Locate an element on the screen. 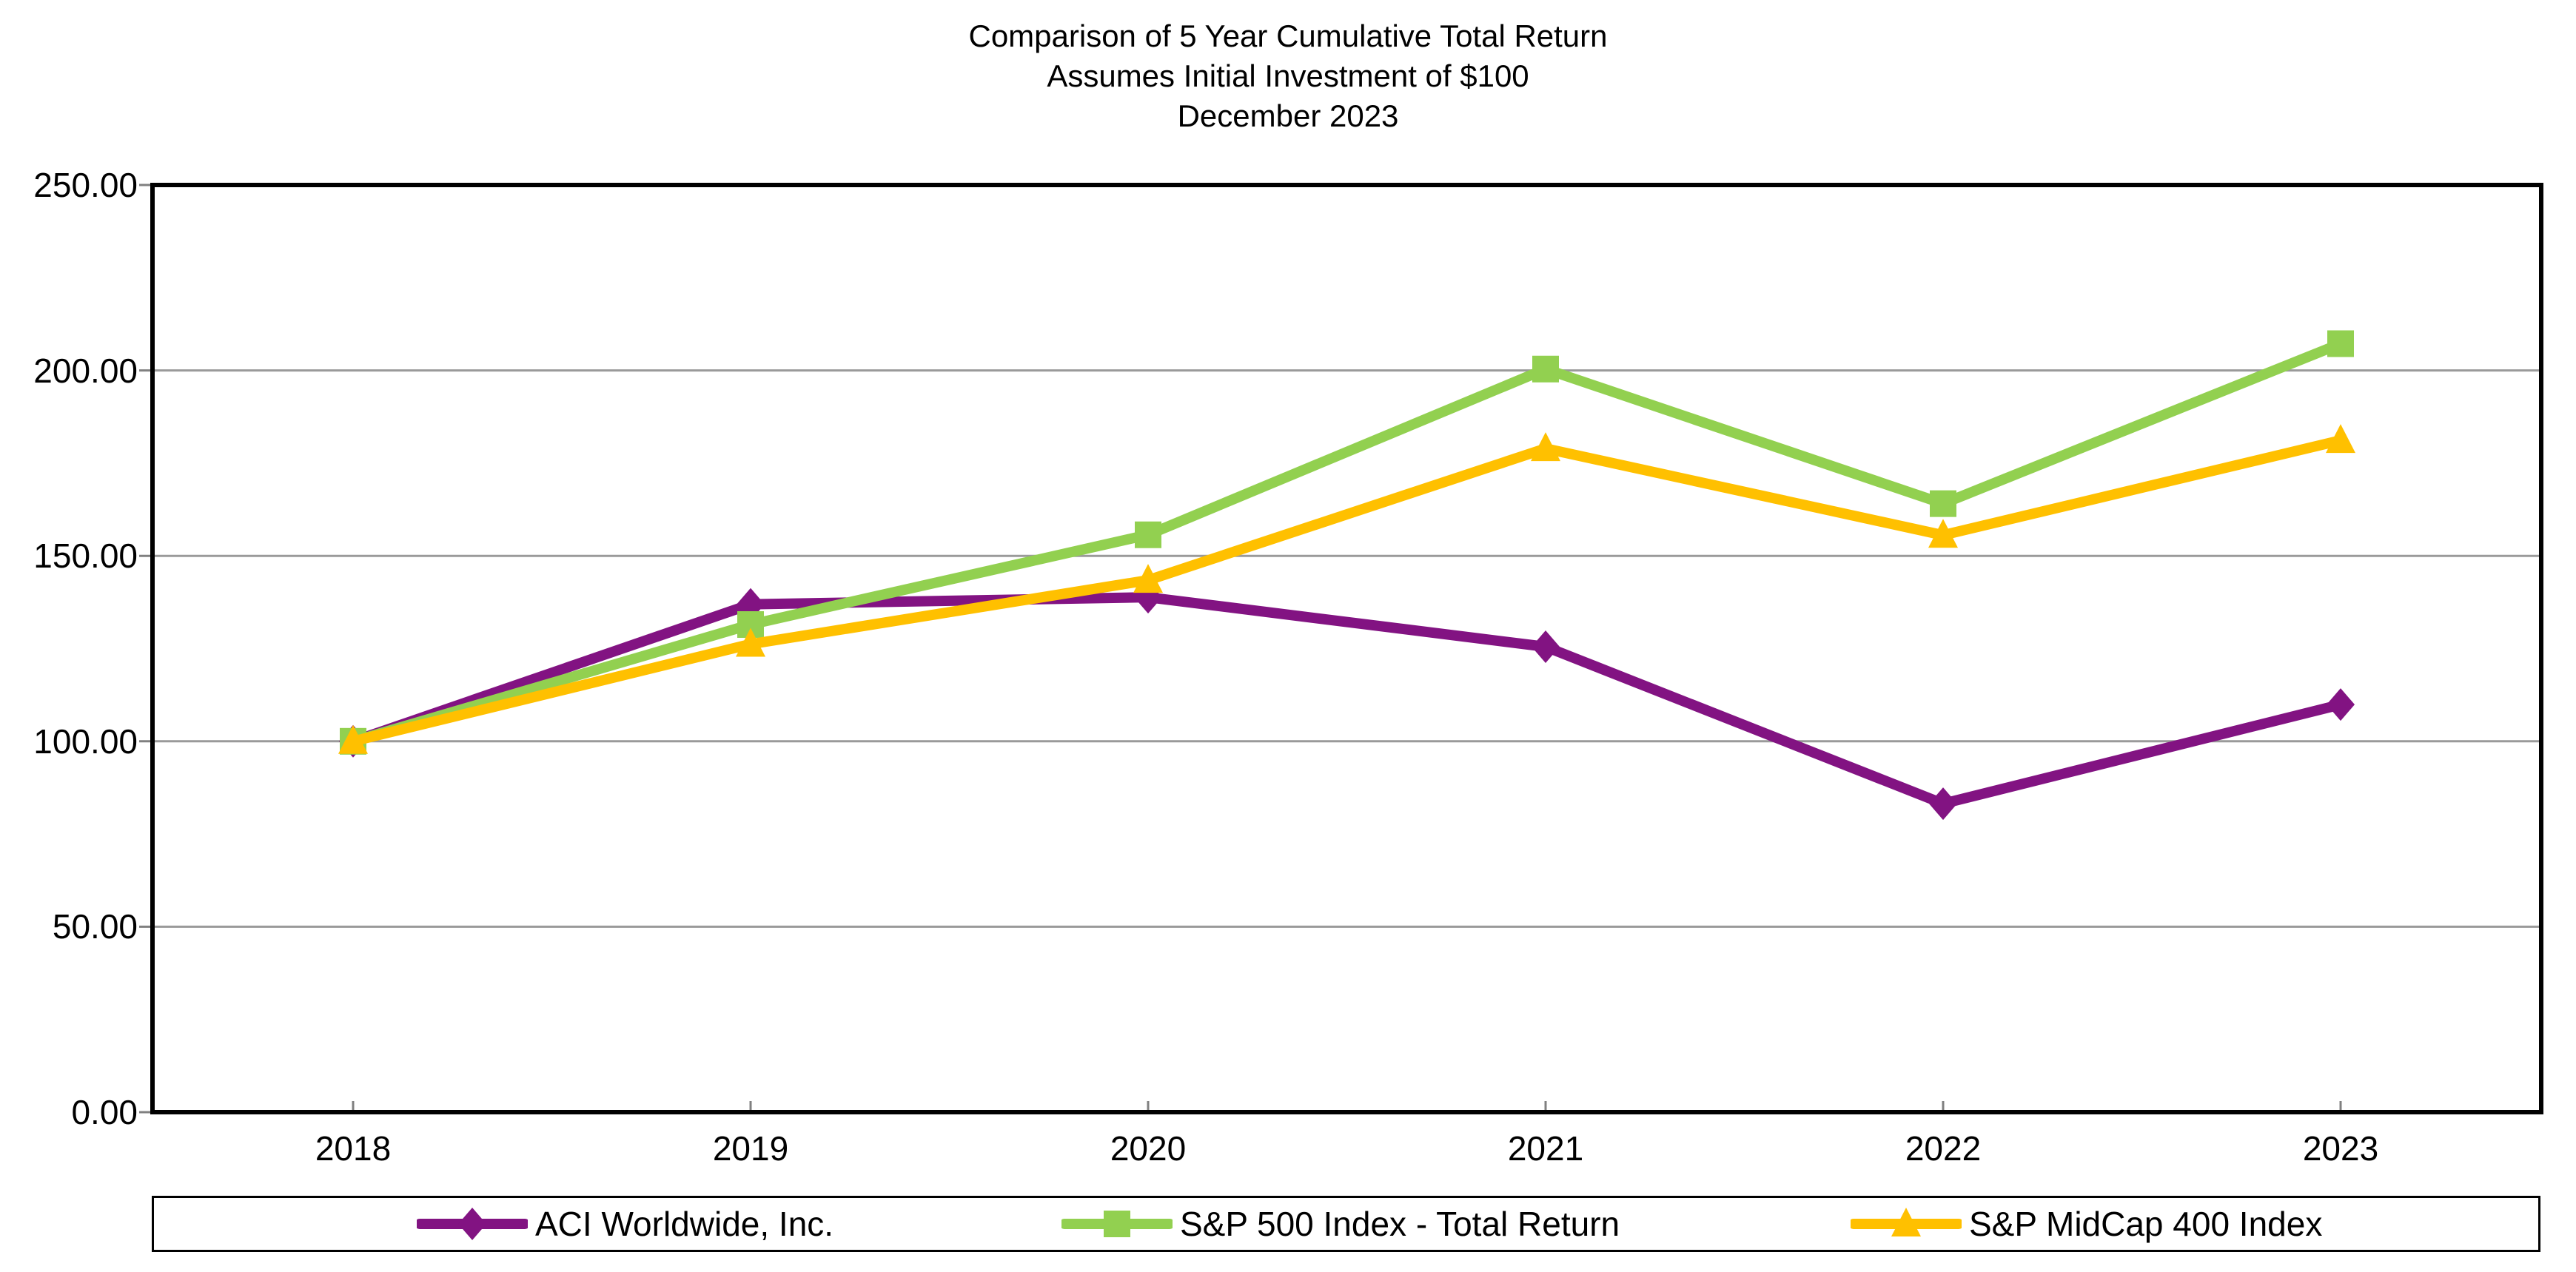  y-tick-label: 150.00 is located at coordinates (85, 556).